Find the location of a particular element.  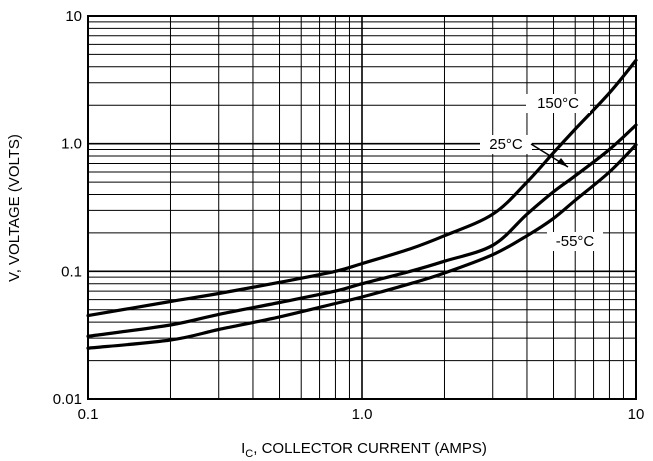

series-label-25c: 25°C is located at coordinates (524, 151).